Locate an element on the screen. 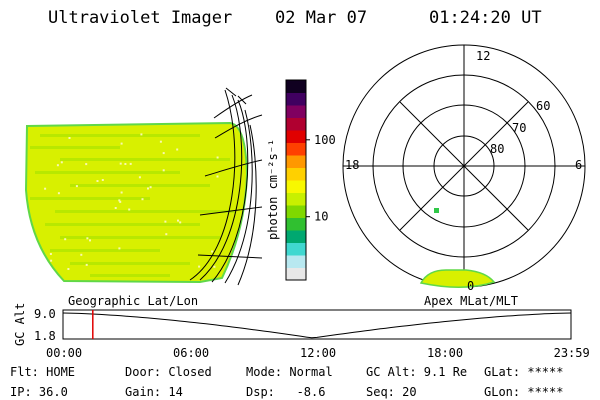 The width and height of the screenshot is (600, 400). time-tick-label: 00:00 is located at coordinates (64, 353).